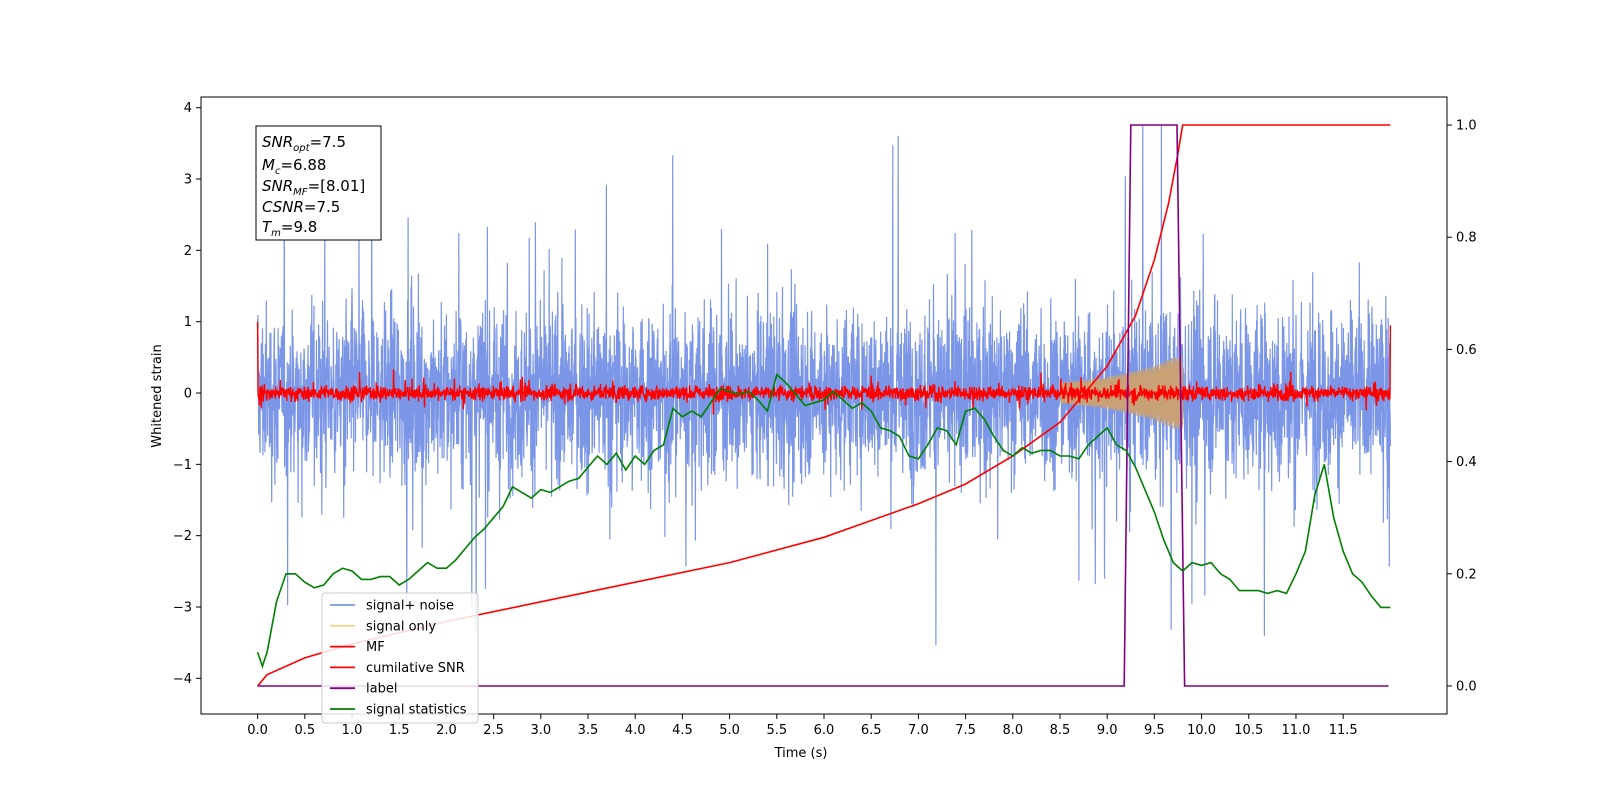  What do you see at coordinates (1466, 686) in the screenshot?
I see `y2-tick-label: 0.0` at bounding box center [1466, 686].